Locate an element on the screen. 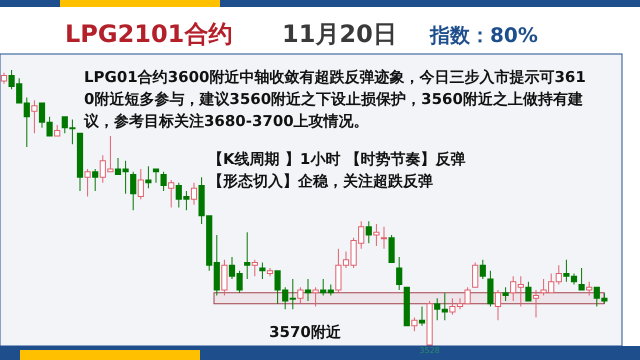 Image resolution: width=640 pixels, height=360 pixels. annotation: 3528 is located at coordinates (429, 350).